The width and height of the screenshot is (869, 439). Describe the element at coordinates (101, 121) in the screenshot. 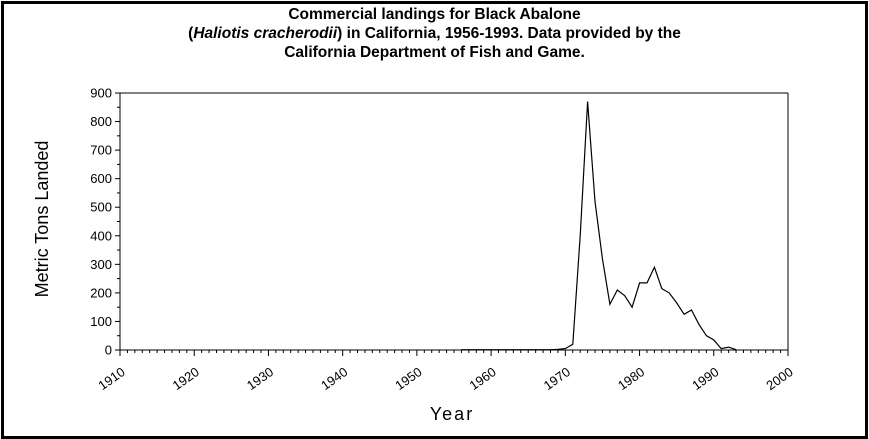

I see `y-tick-label: 800` at that location.